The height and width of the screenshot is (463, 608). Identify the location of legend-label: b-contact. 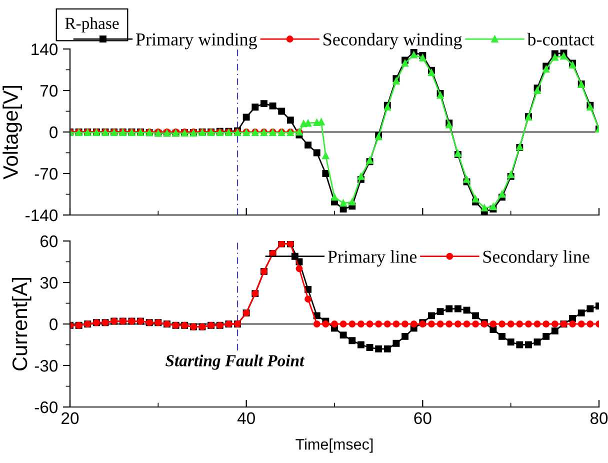
(560, 39).